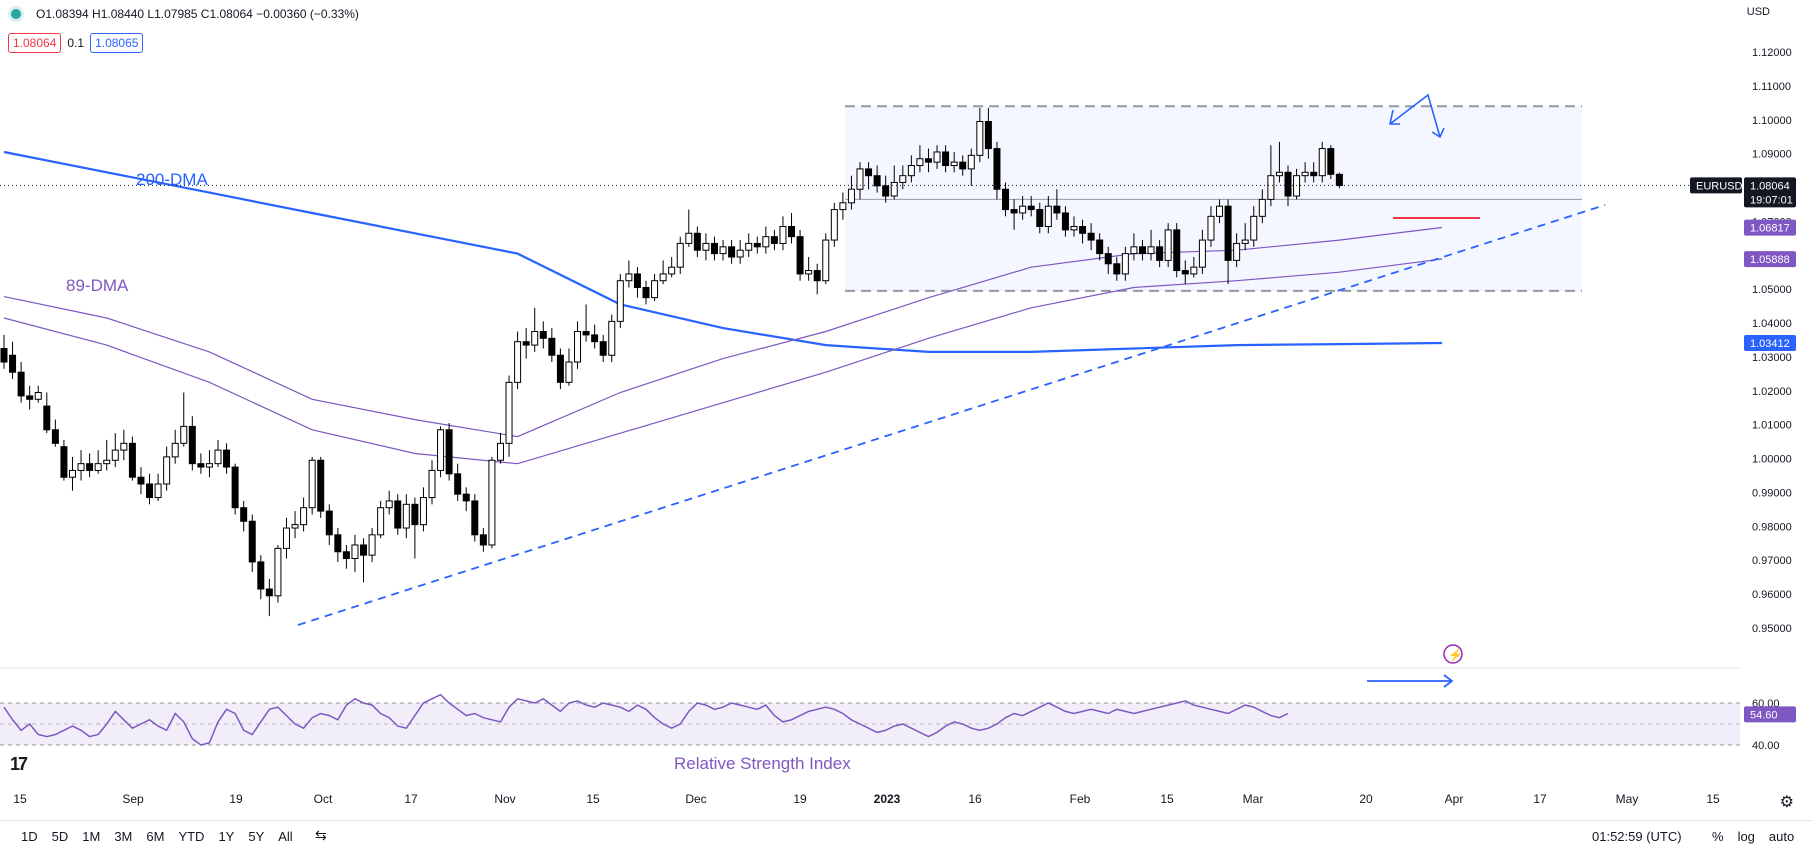 The image size is (1812, 850). Describe the element at coordinates (155, 836) in the screenshot. I see `range-button-6m: 6M` at that location.